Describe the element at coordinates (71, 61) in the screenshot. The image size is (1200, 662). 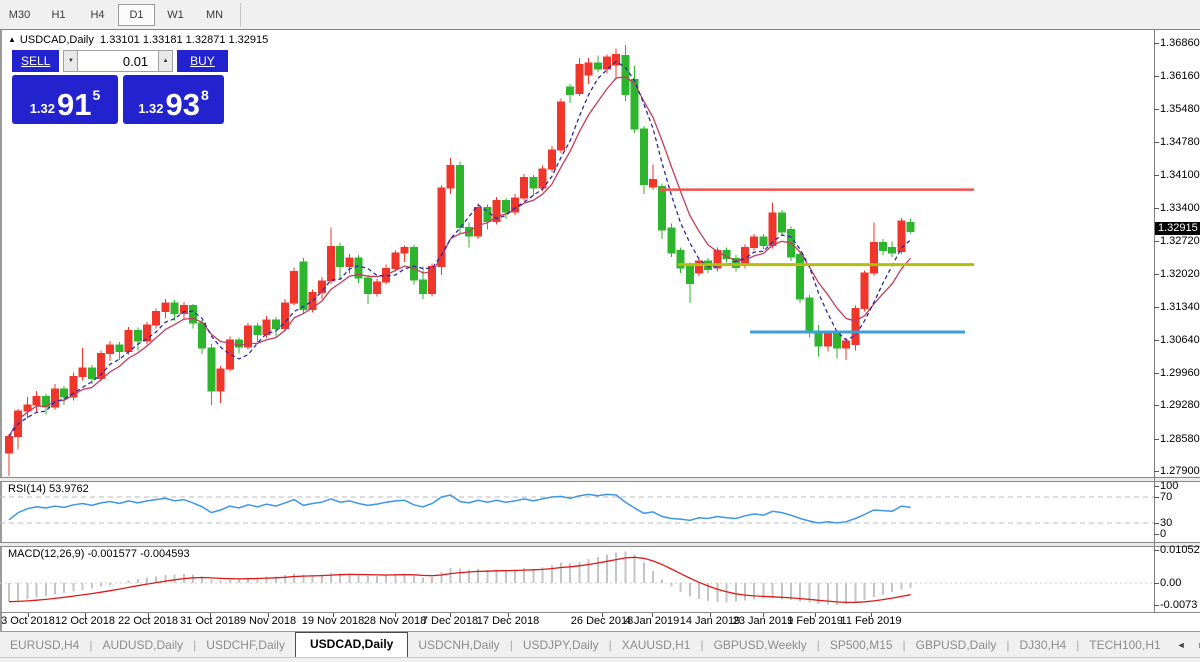
I see `volume-decrease-button: ▼` at that location.